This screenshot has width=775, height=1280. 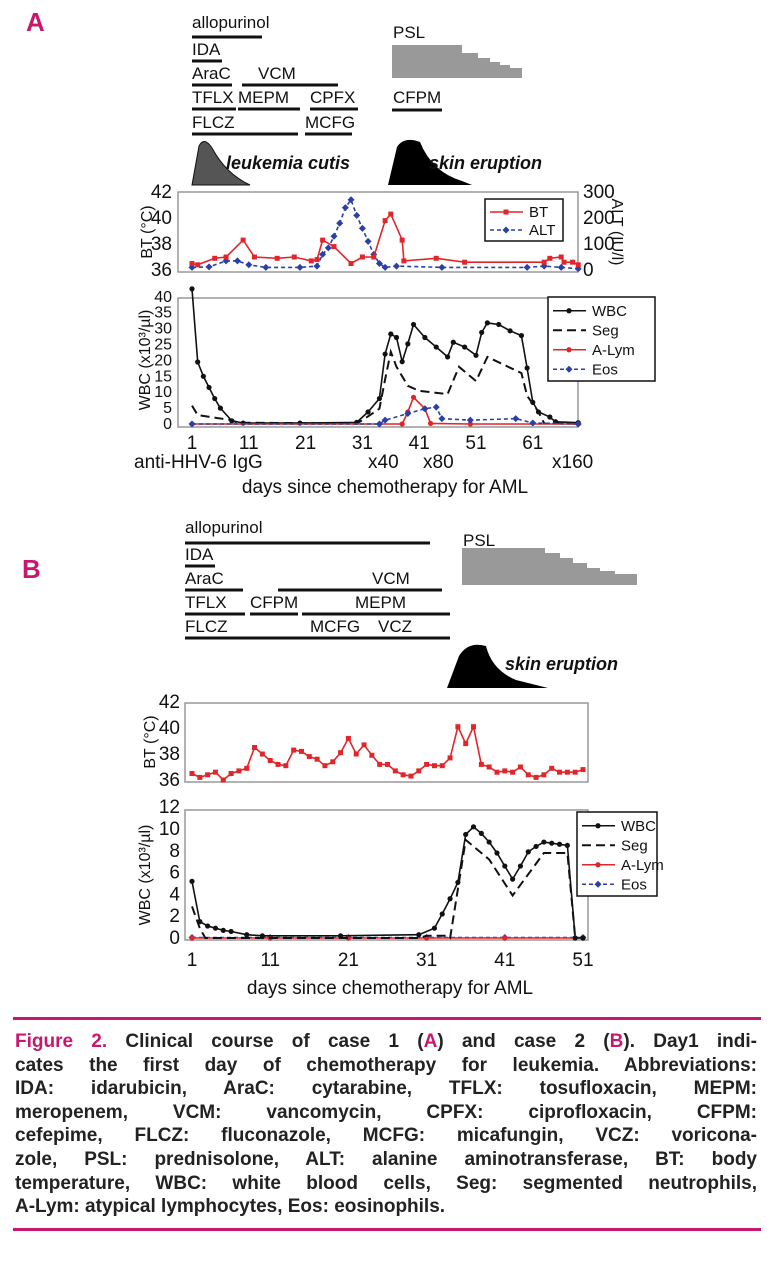 I want to click on legend-marker-a-lym, so click(x=598, y=865).